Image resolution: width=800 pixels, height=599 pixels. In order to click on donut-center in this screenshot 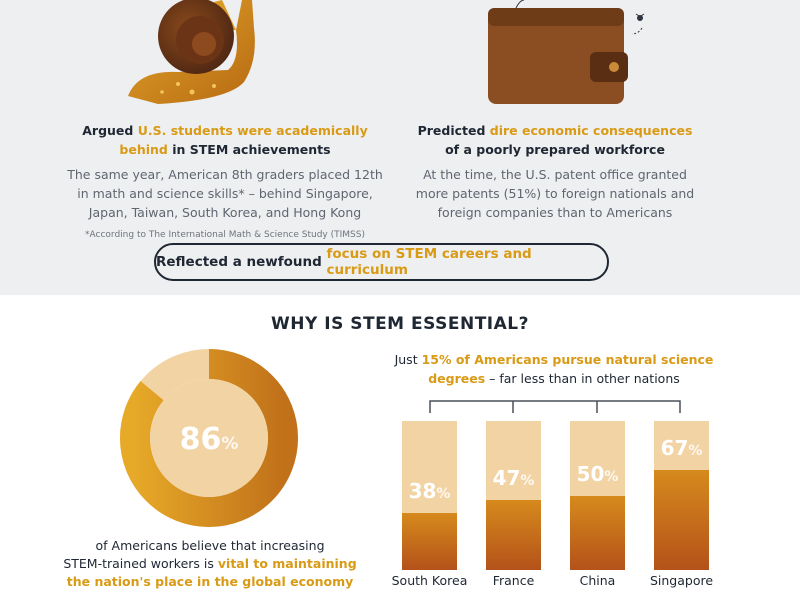, I will do `click(209, 438)`.